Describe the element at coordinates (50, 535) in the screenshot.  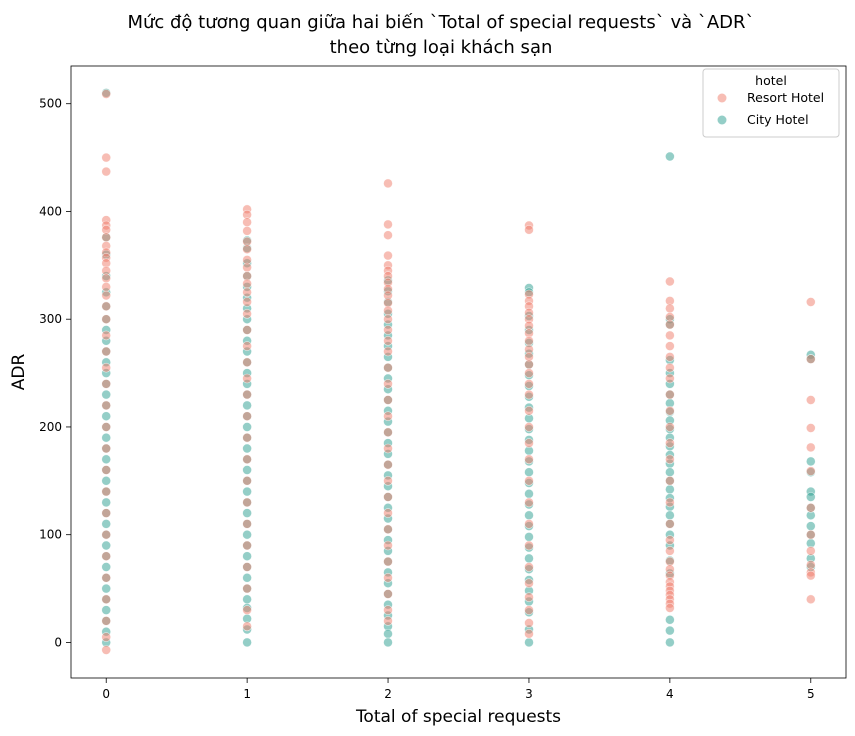
I see `y-tick-label: 100` at that location.